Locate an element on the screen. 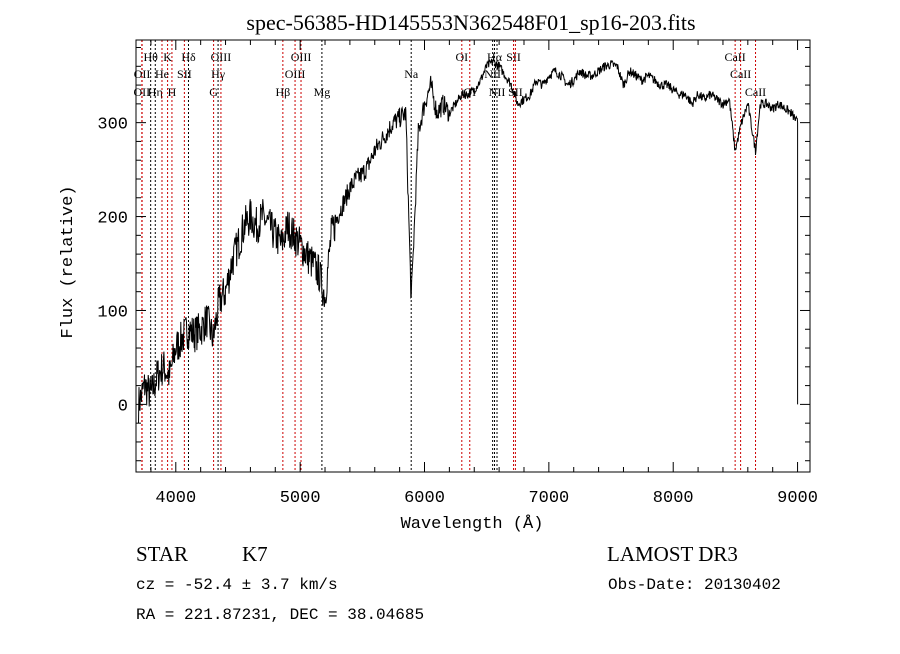 The height and width of the screenshot is (654, 900). object-subclass: K7 is located at coordinates (255, 554).